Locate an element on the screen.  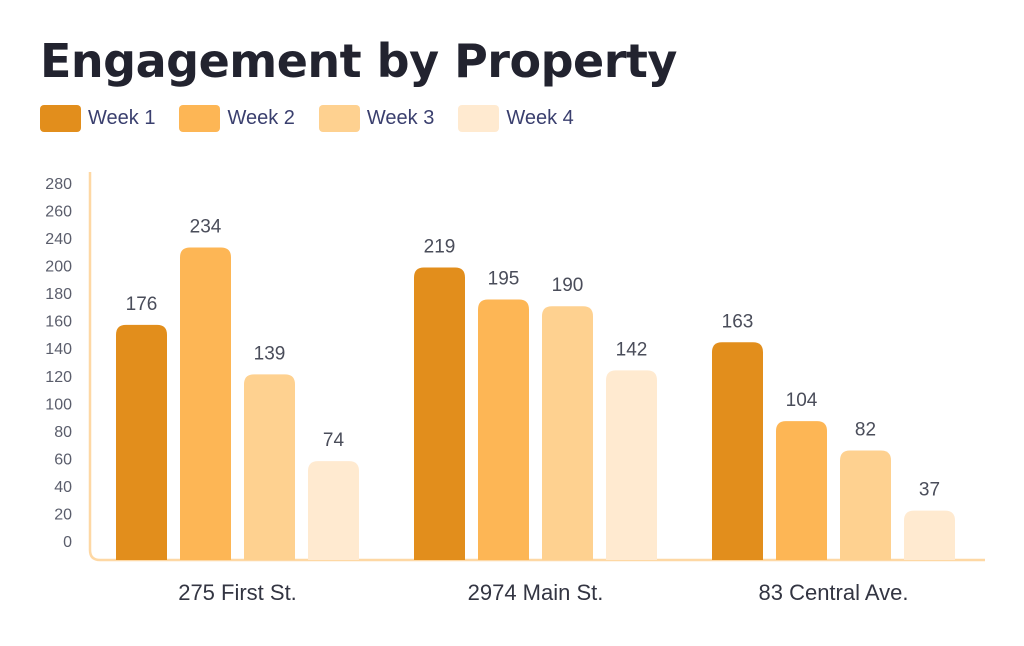
y-tick-label: 180 is located at coordinates (58, 294).